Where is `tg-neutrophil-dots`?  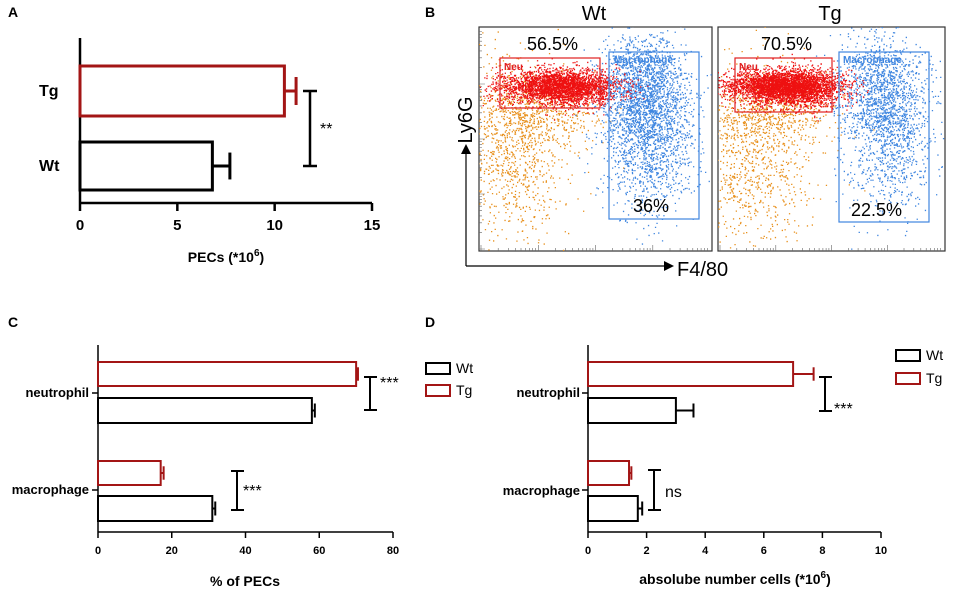
tg-neutrophil-dots is located at coordinates (793, 86).